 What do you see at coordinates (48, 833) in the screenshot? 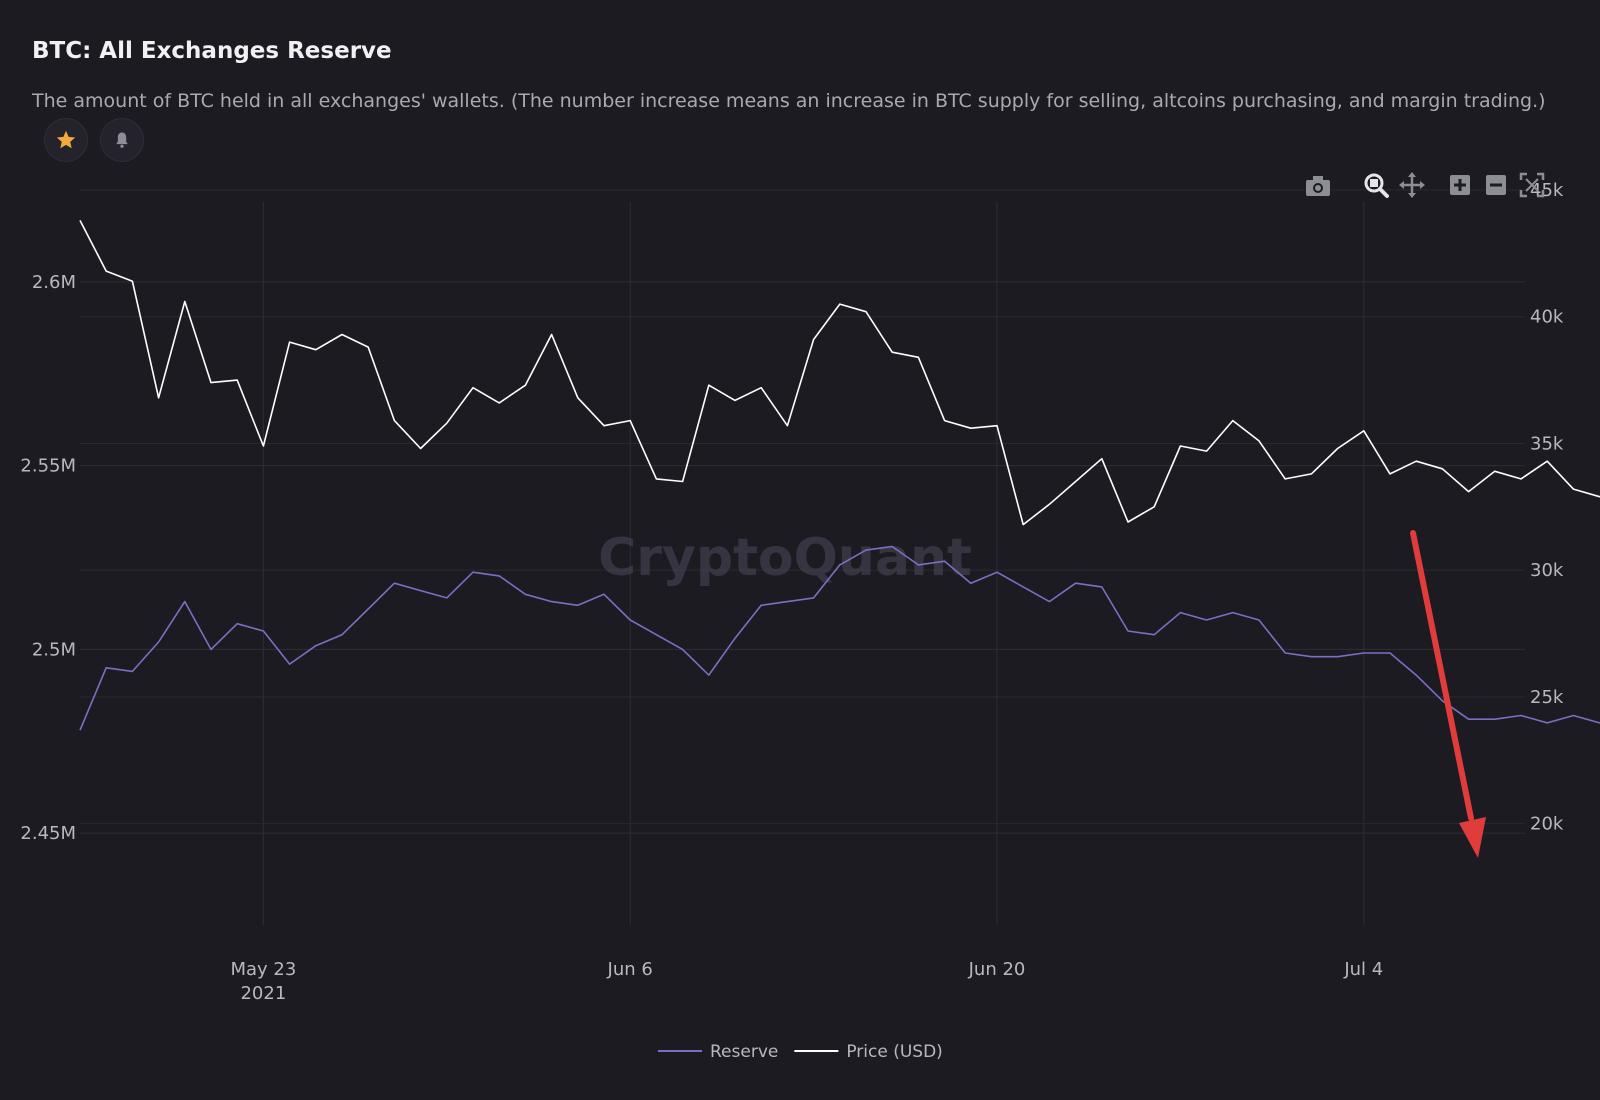
I see `y-left-tick-label: 2.45M` at bounding box center [48, 833].